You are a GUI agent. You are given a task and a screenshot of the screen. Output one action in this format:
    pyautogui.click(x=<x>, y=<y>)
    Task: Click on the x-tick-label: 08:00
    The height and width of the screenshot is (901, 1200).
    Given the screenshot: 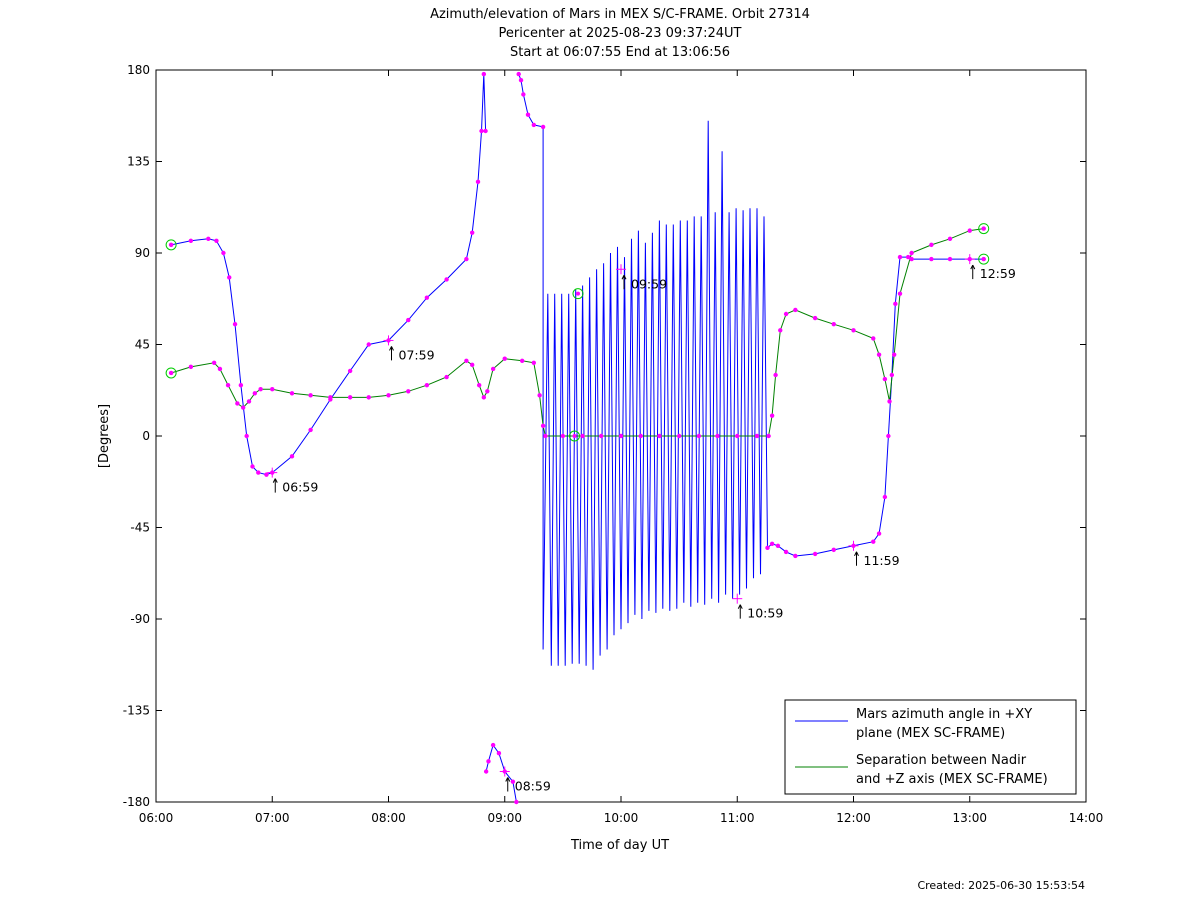 What is the action you would take?
    pyautogui.click(x=388, y=818)
    